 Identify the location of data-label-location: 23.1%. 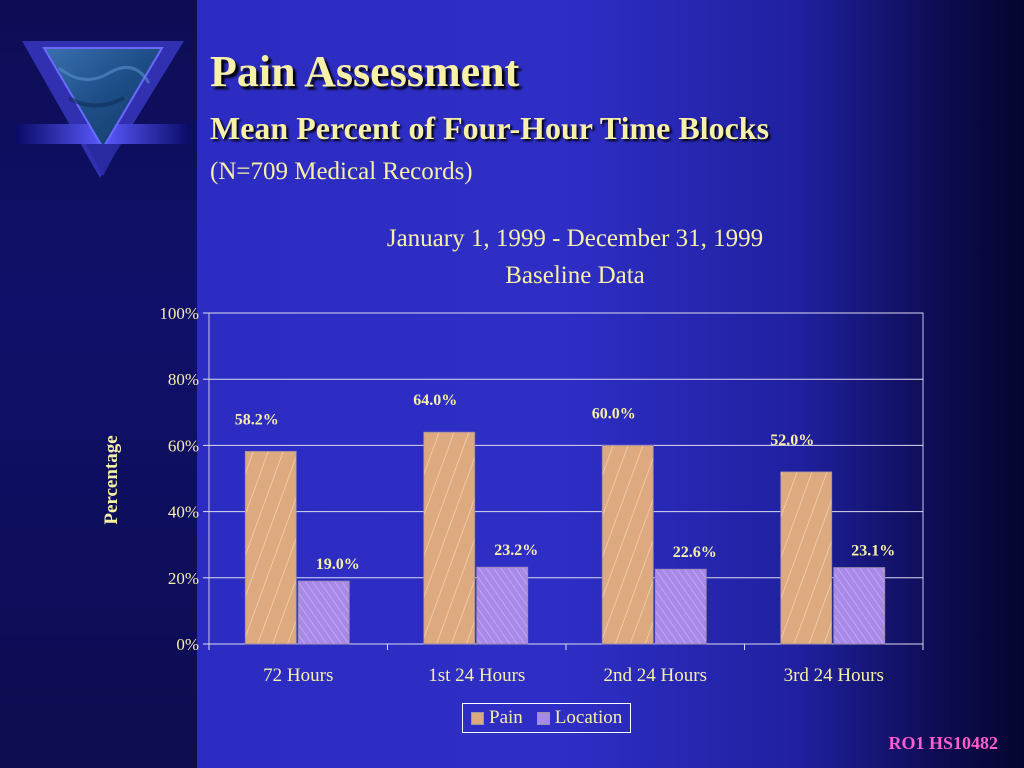
(873, 551).